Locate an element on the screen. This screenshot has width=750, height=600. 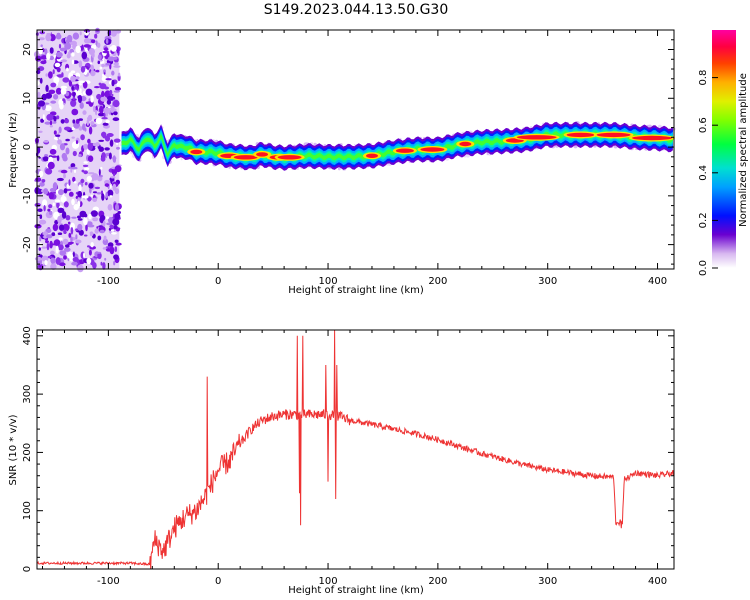
y-tick-label: -10 is located at coordinates (27, 196).